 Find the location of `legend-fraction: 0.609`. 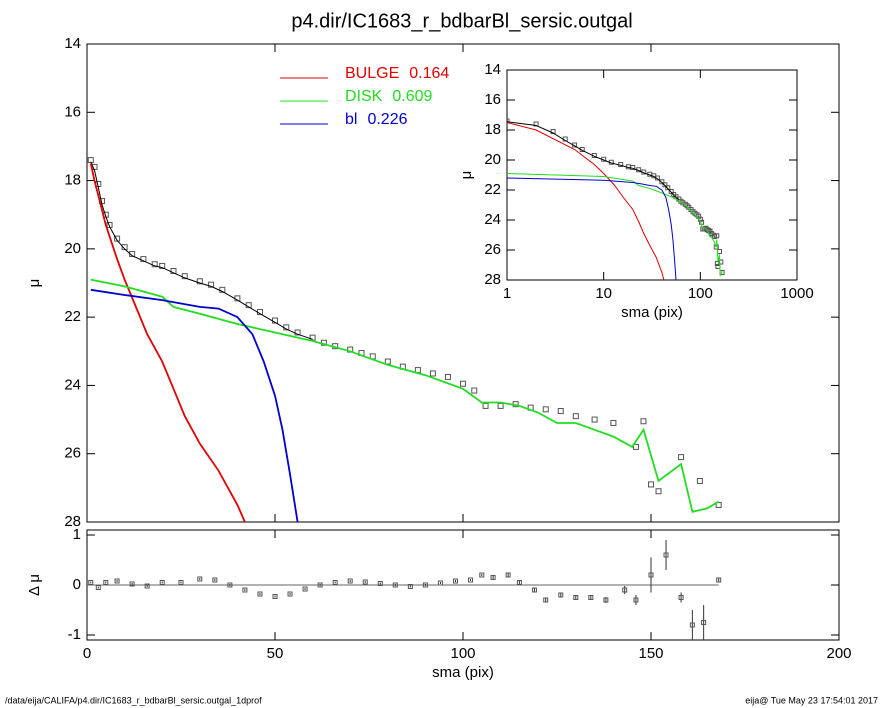

legend-fraction: 0.609 is located at coordinates (412, 96).